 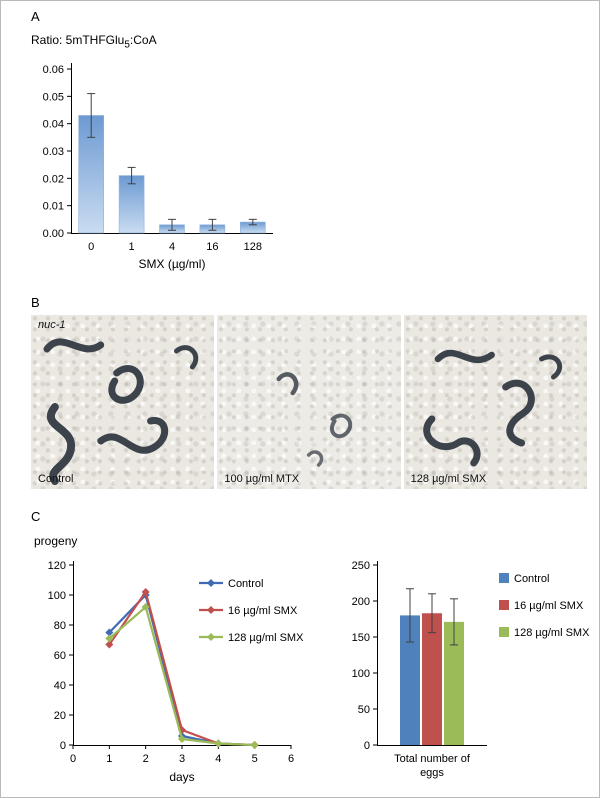 What do you see at coordinates (53, 152) in the screenshot?
I see `svg-text: 0.03` at bounding box center [53, 152].